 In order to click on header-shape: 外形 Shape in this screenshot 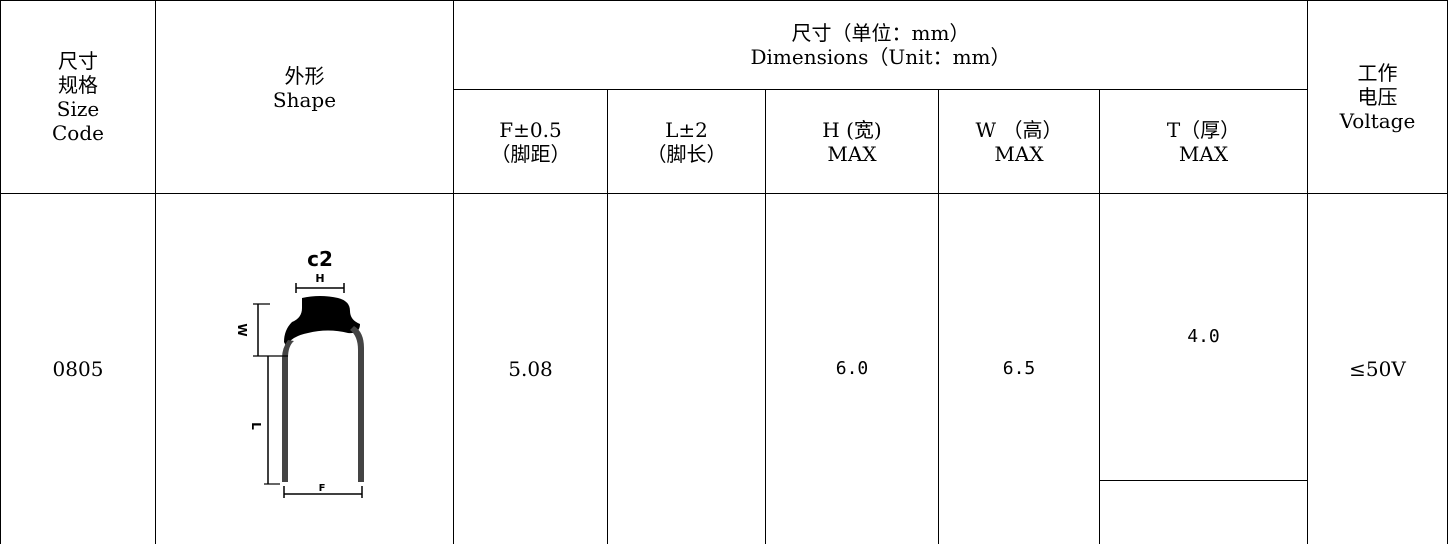, I will do `click(304, 97)`.